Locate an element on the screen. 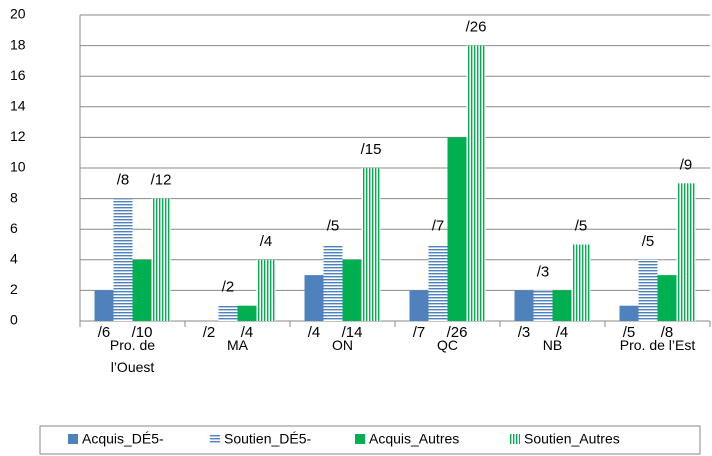 The width and height of the screenshot is (712, 456). bar-annotation: /14 is located at coordinates (352, 332).